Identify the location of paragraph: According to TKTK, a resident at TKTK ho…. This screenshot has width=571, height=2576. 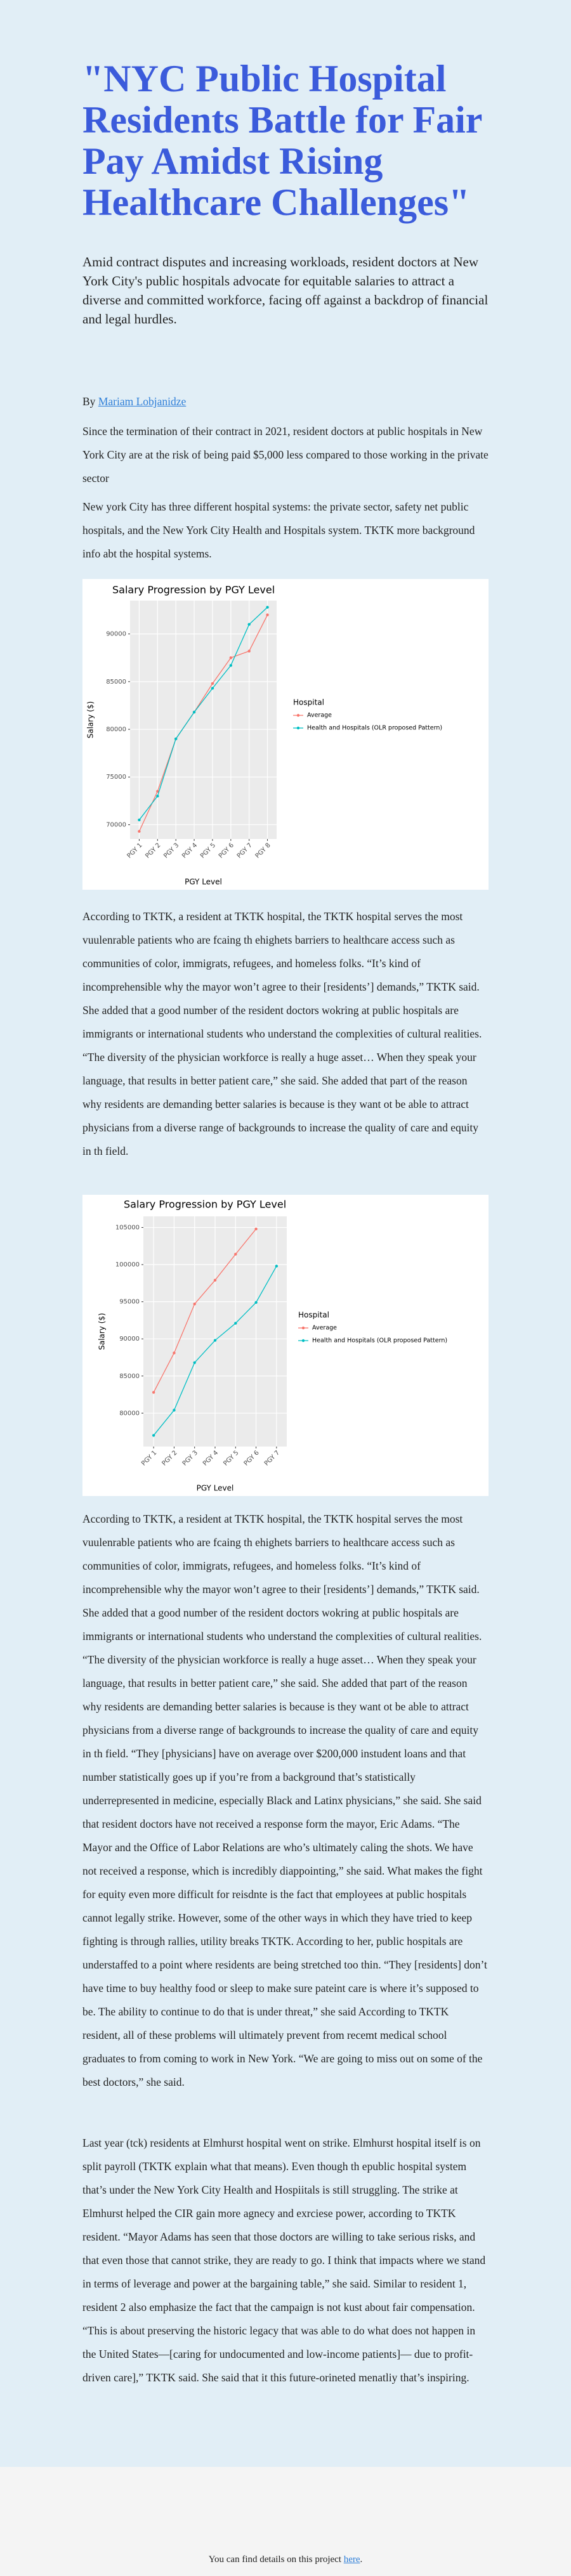
(282, 1034).